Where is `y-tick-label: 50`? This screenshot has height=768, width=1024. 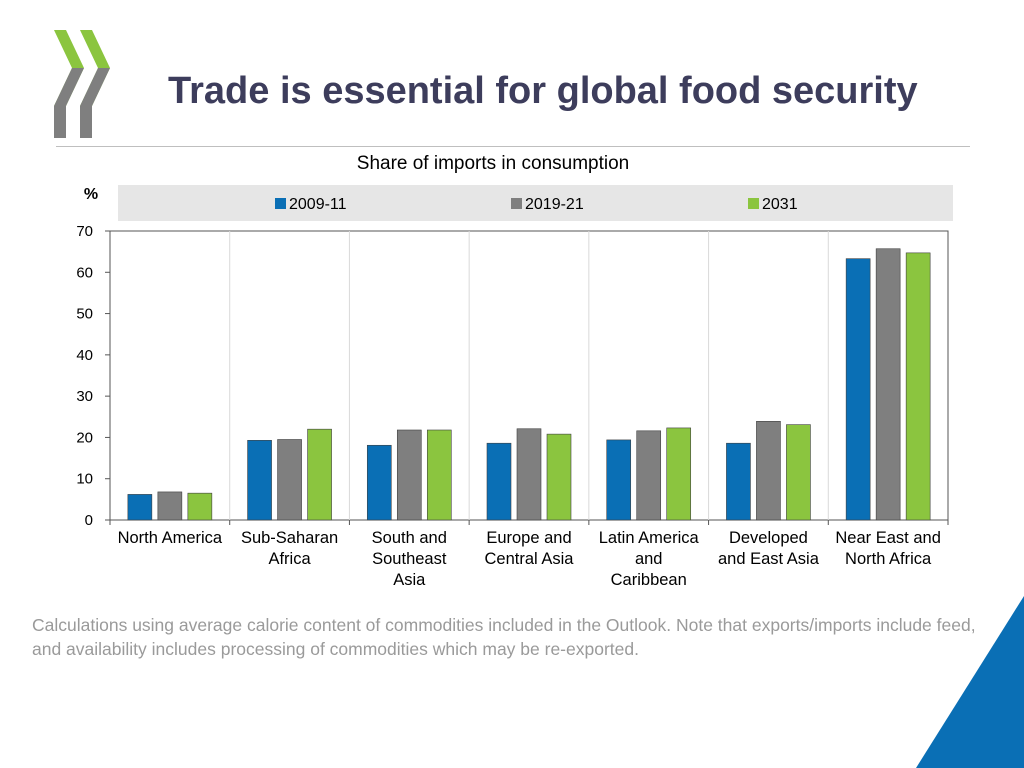 y-tick-label: 50 is located at coordinates (84, 314).